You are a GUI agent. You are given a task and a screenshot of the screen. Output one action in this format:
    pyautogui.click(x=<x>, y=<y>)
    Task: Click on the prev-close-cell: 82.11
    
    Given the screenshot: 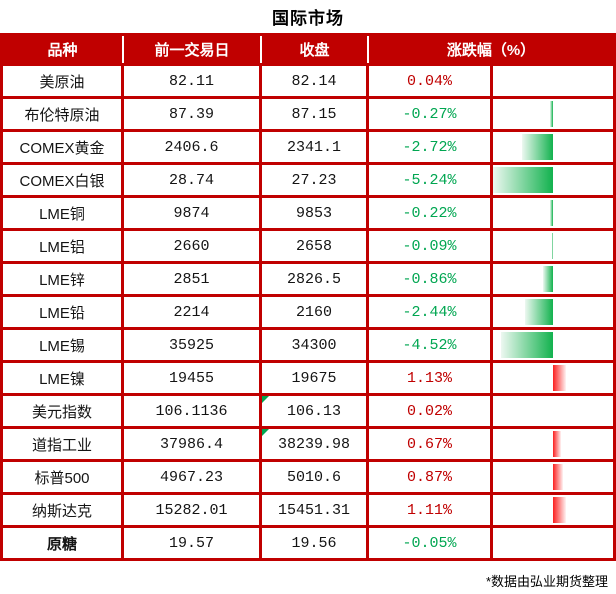 What is the action you would take?
    pyautogui.click(x=193, y=79)
    